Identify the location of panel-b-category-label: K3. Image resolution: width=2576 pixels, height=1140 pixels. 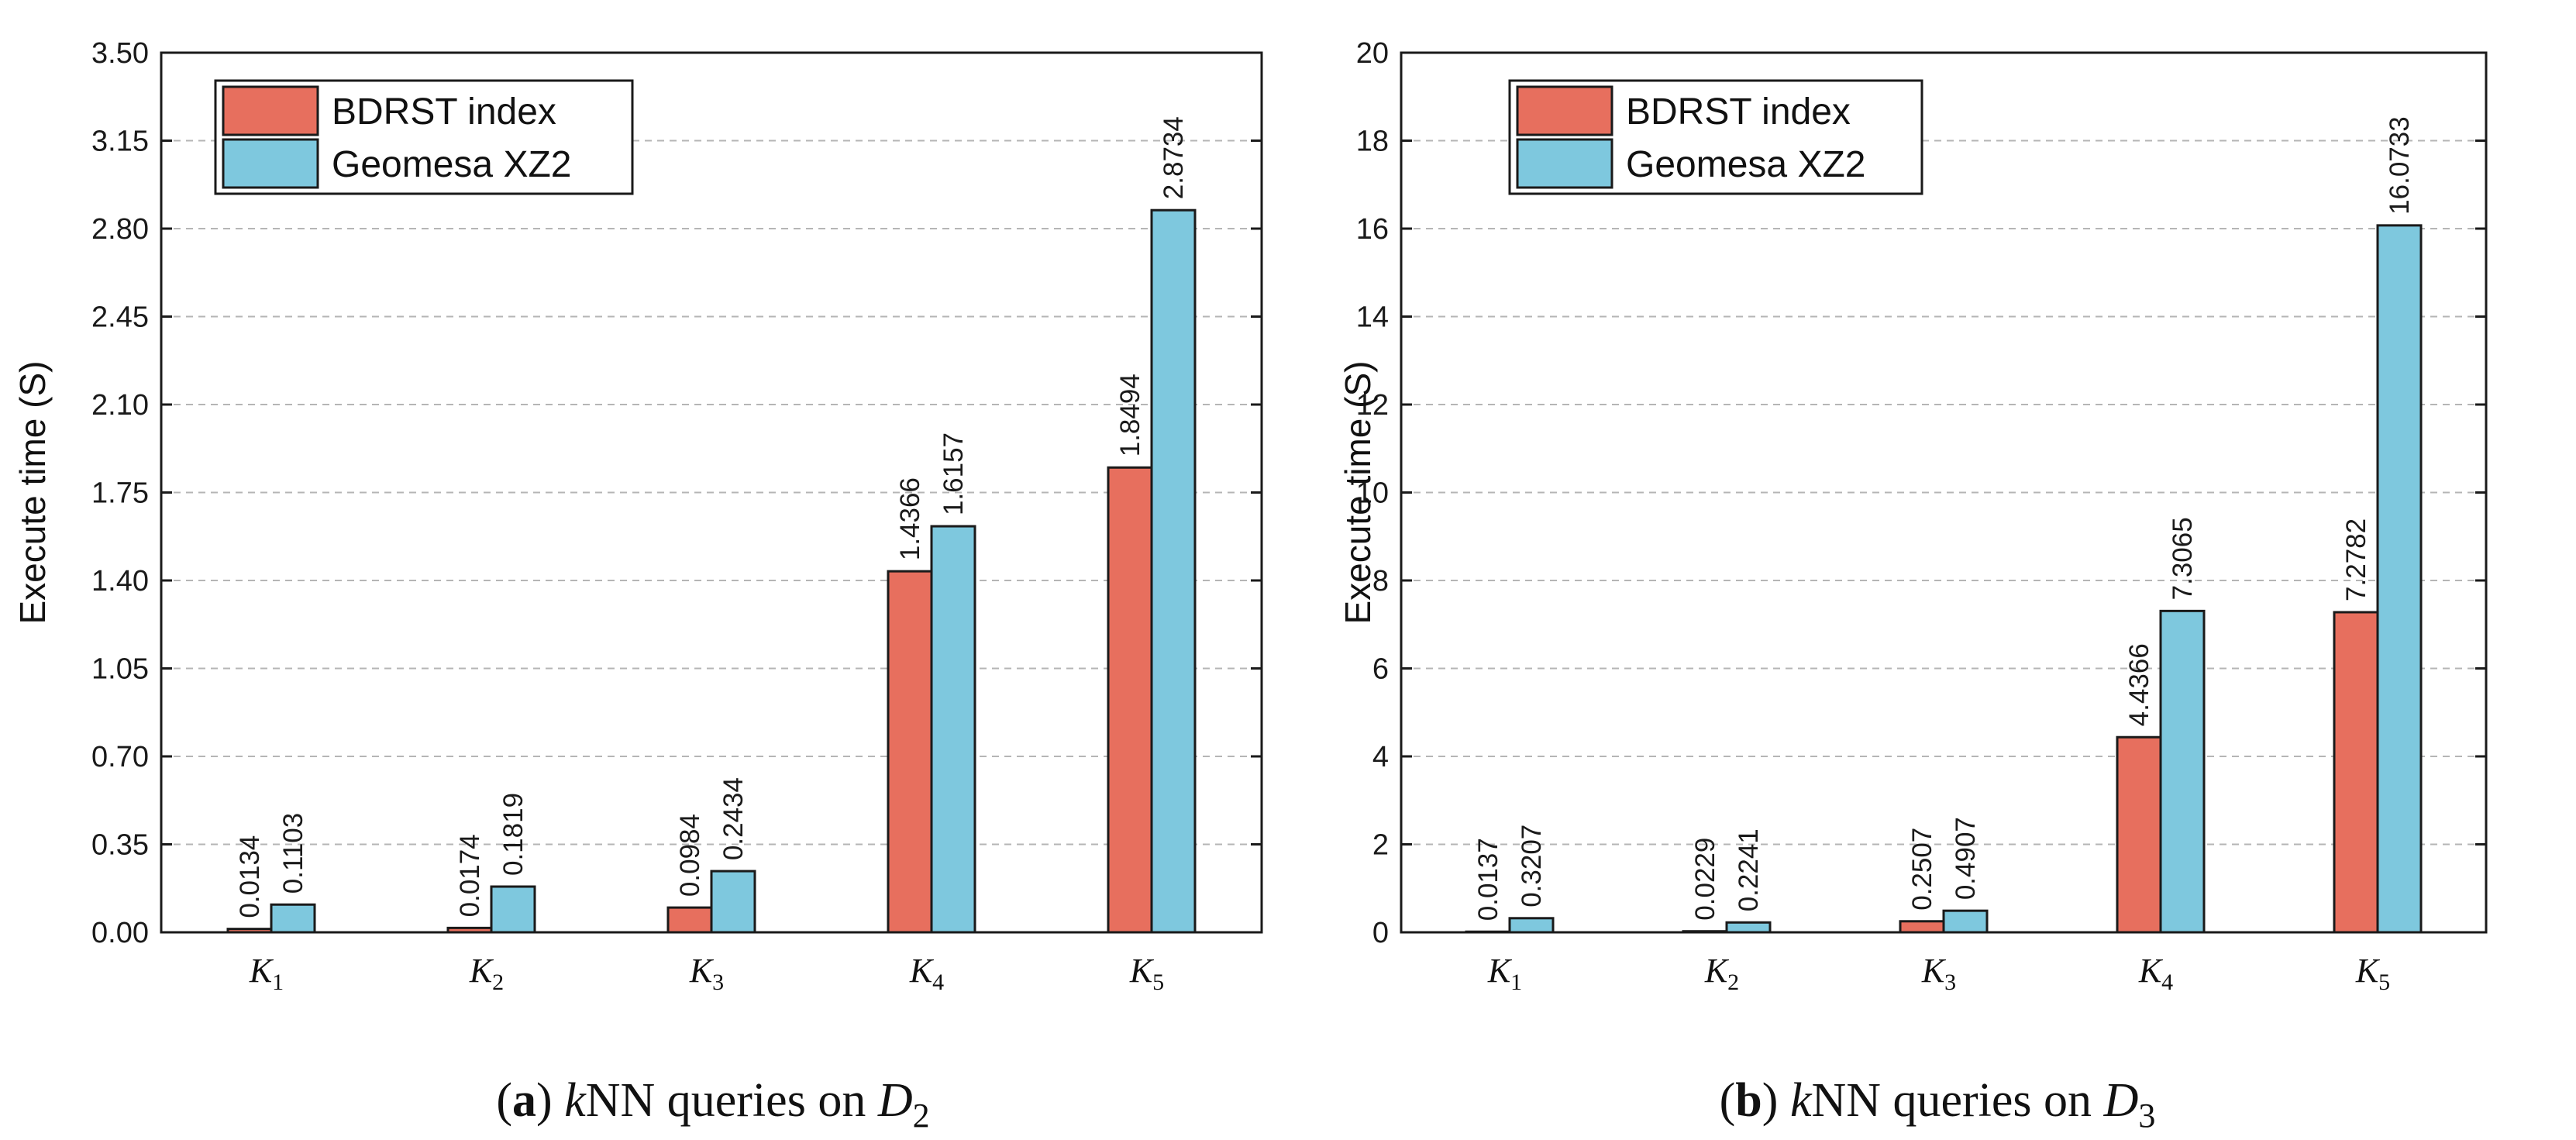
(1938, 973).